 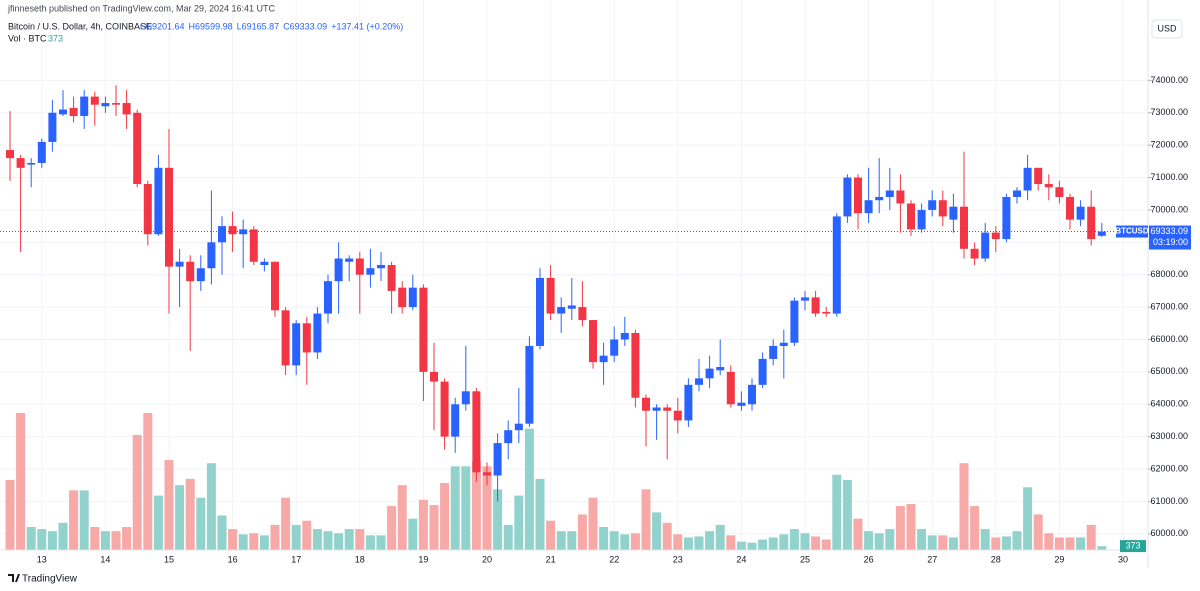 I want to click on symbol-title: Bitcoin / U.S. Dollar, 4h, COINBASE, so click(x=80, y=26).